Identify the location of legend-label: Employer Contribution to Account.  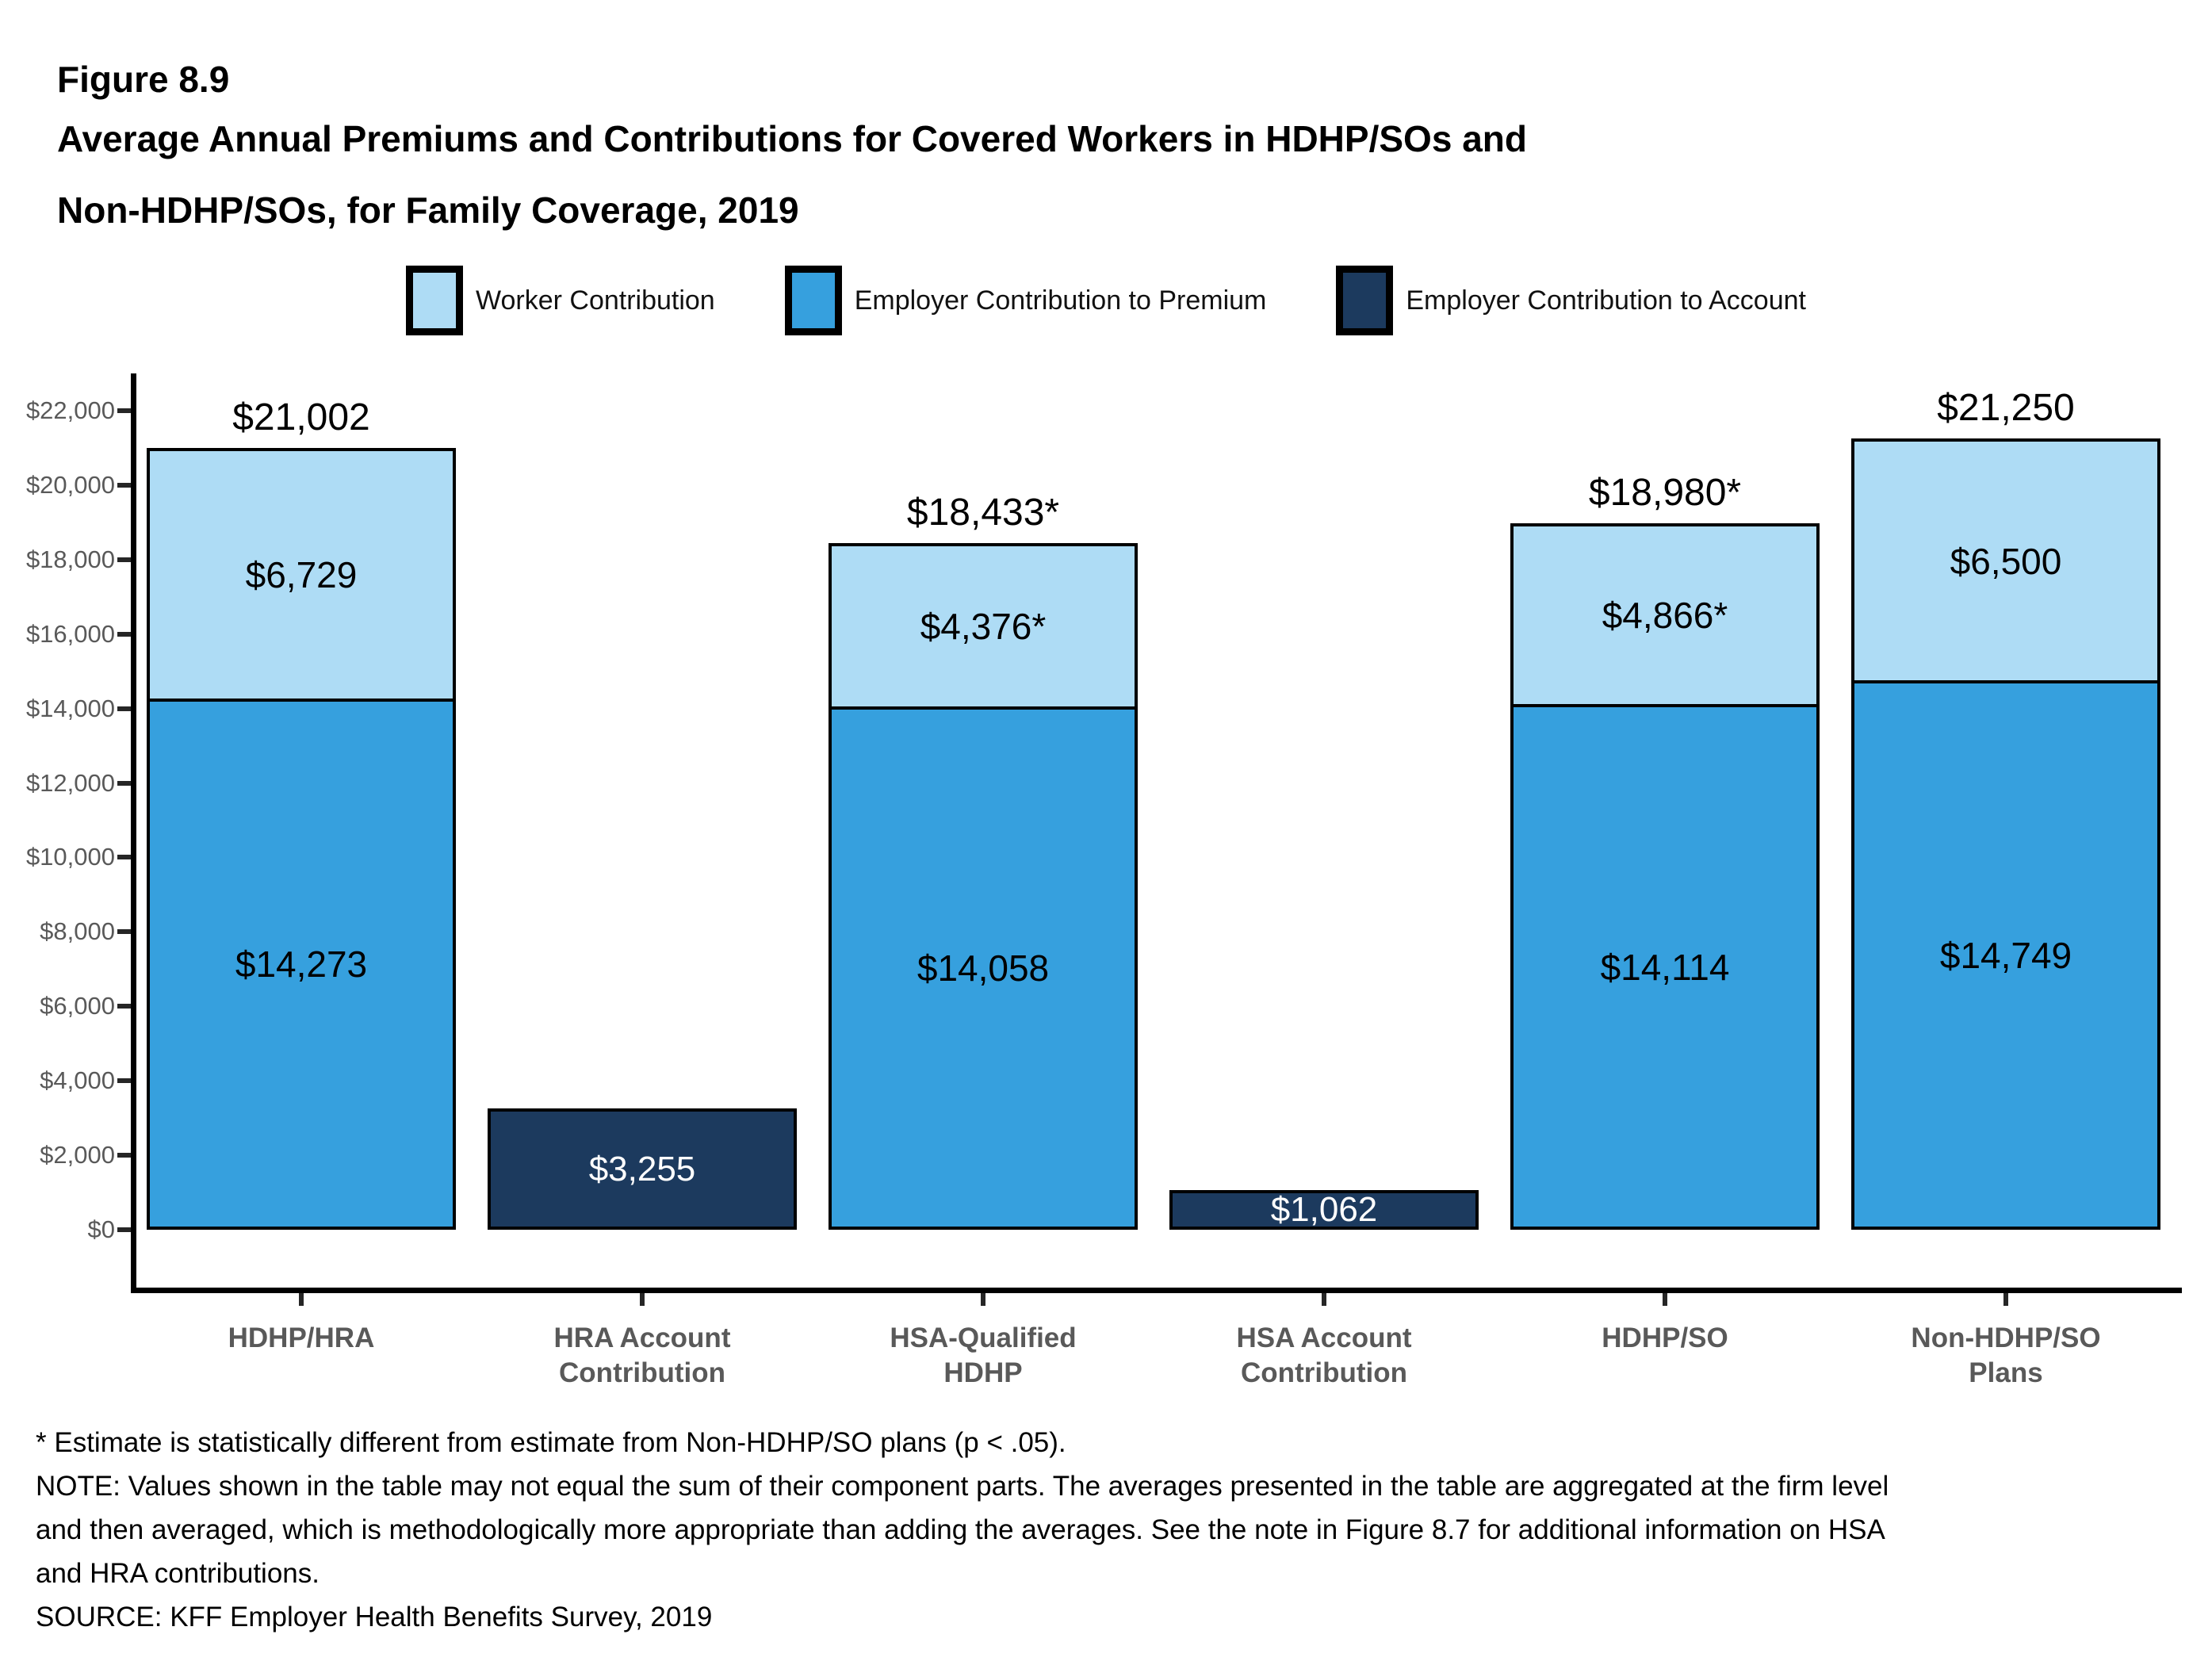
(1606, 300).